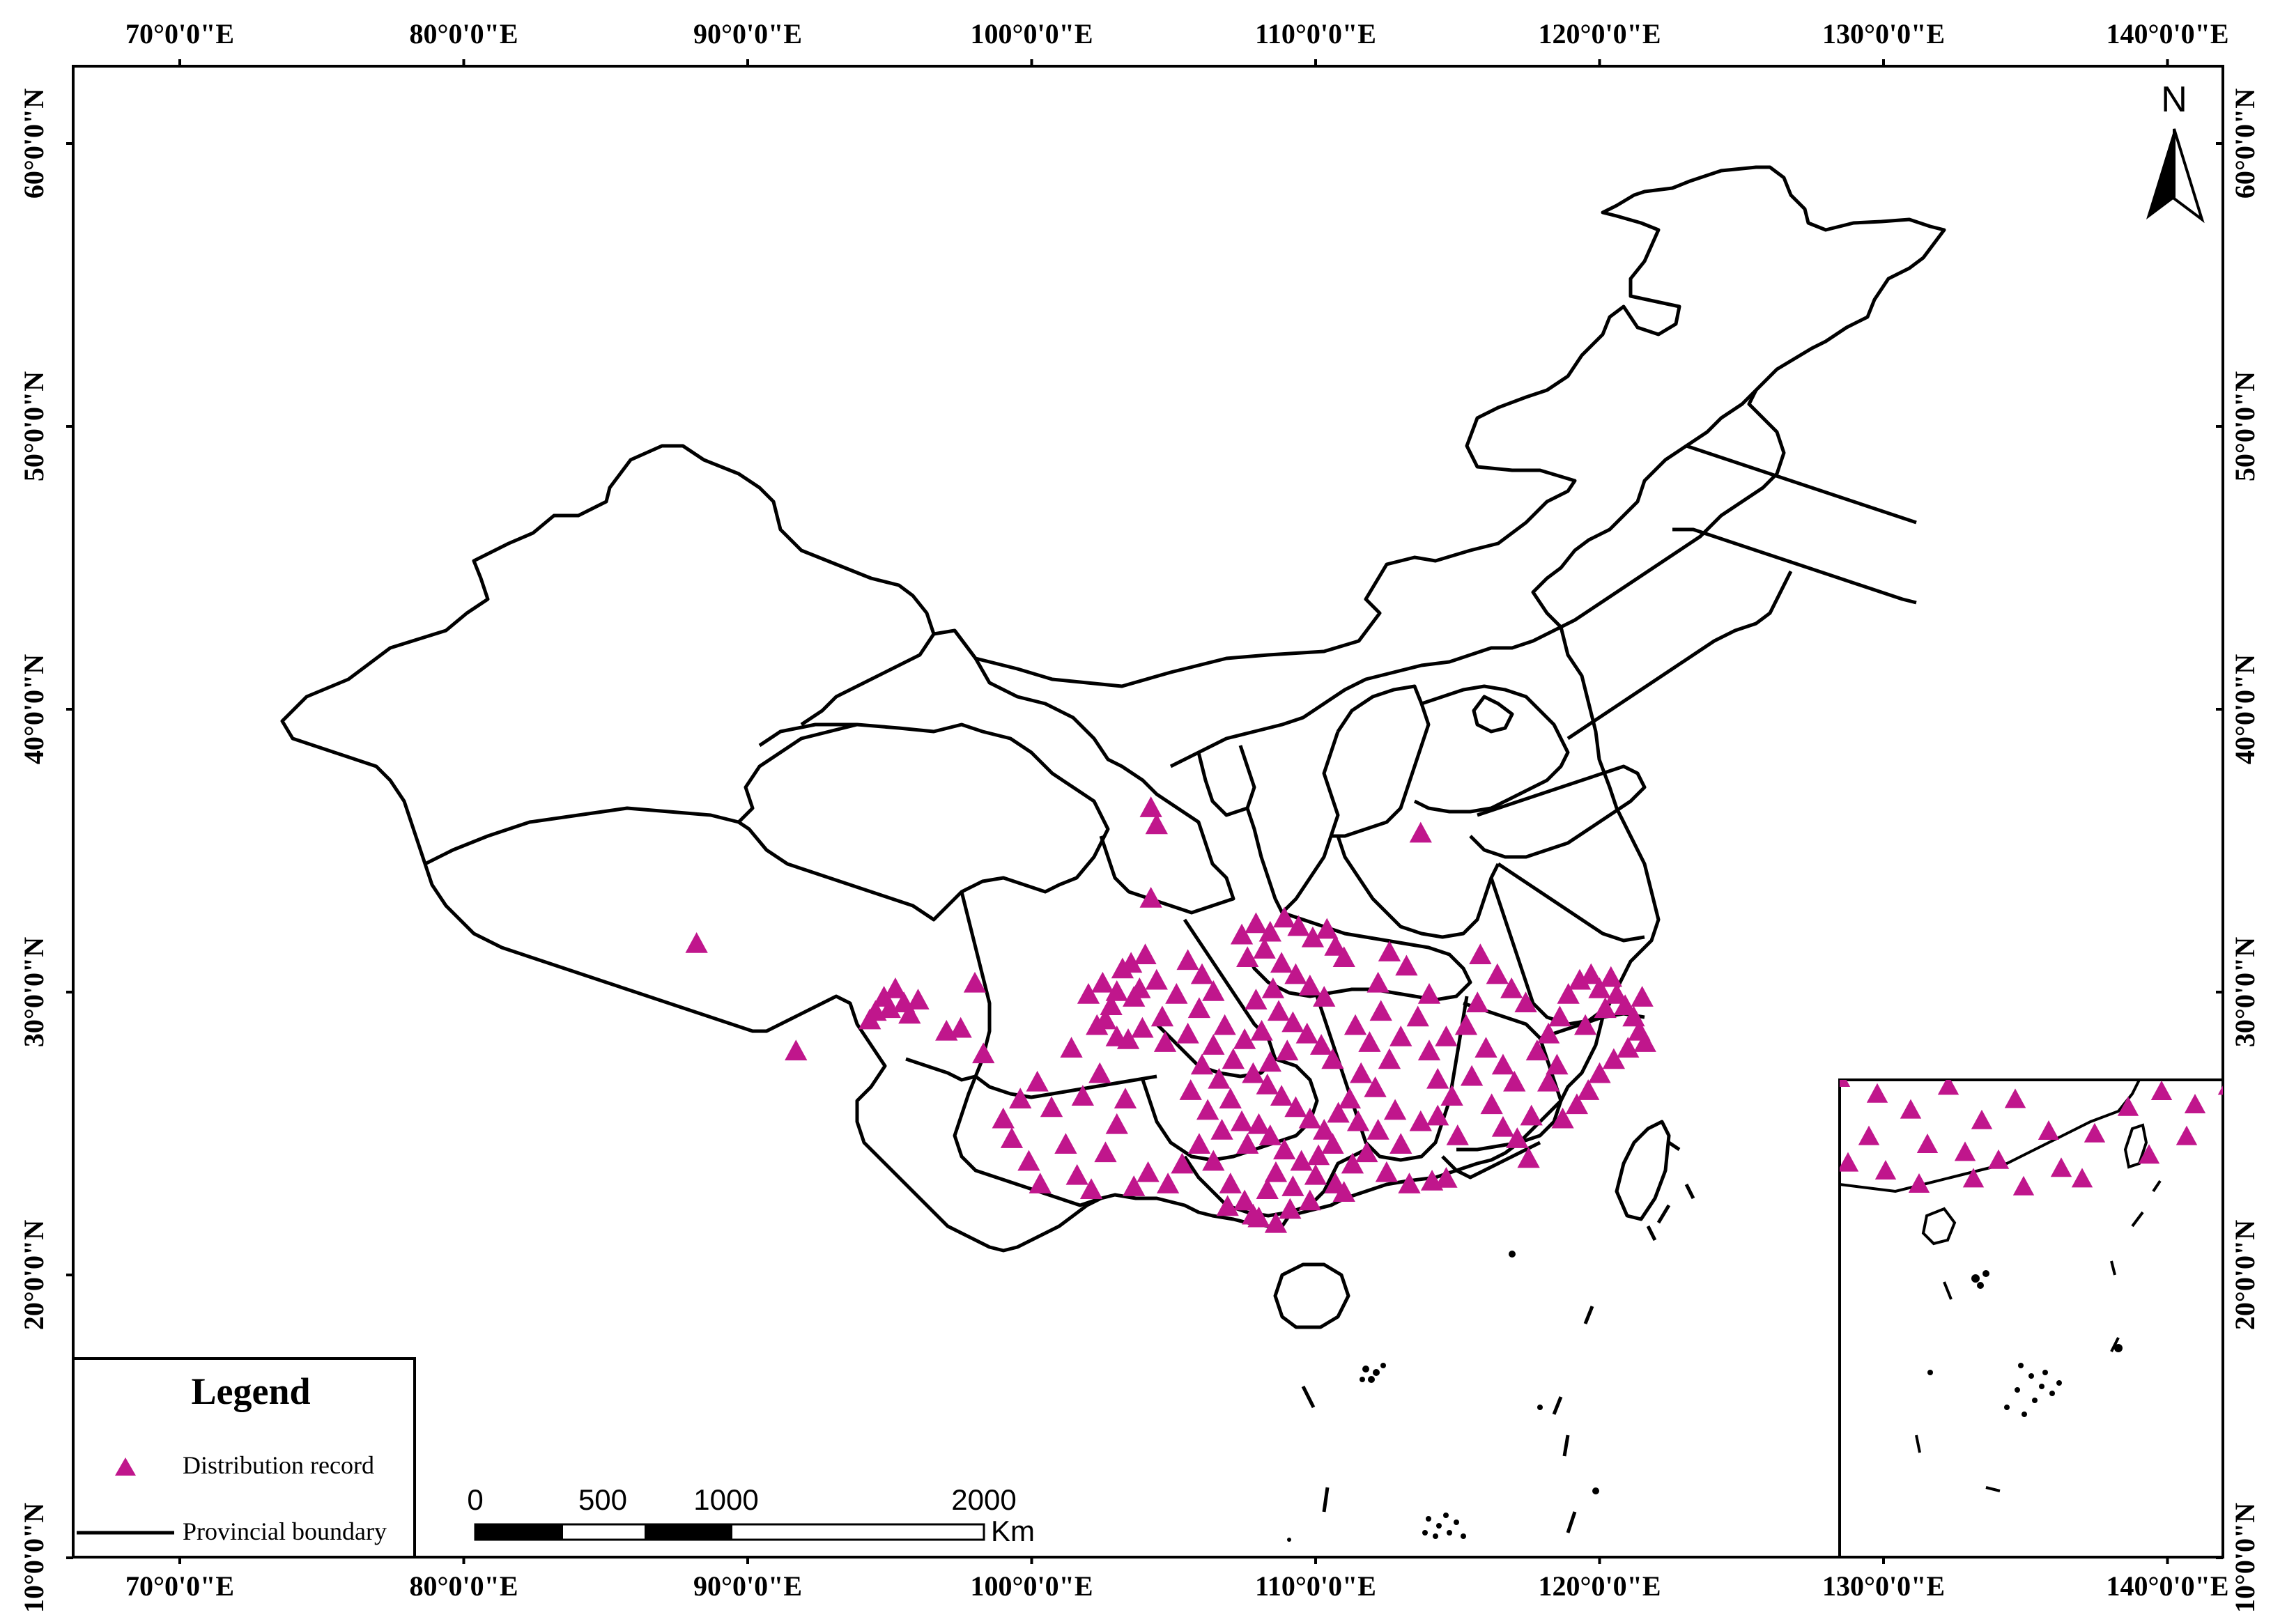 The image size is (2287, 1624). I want to click on north-arrow: N, so click(2175, 151).